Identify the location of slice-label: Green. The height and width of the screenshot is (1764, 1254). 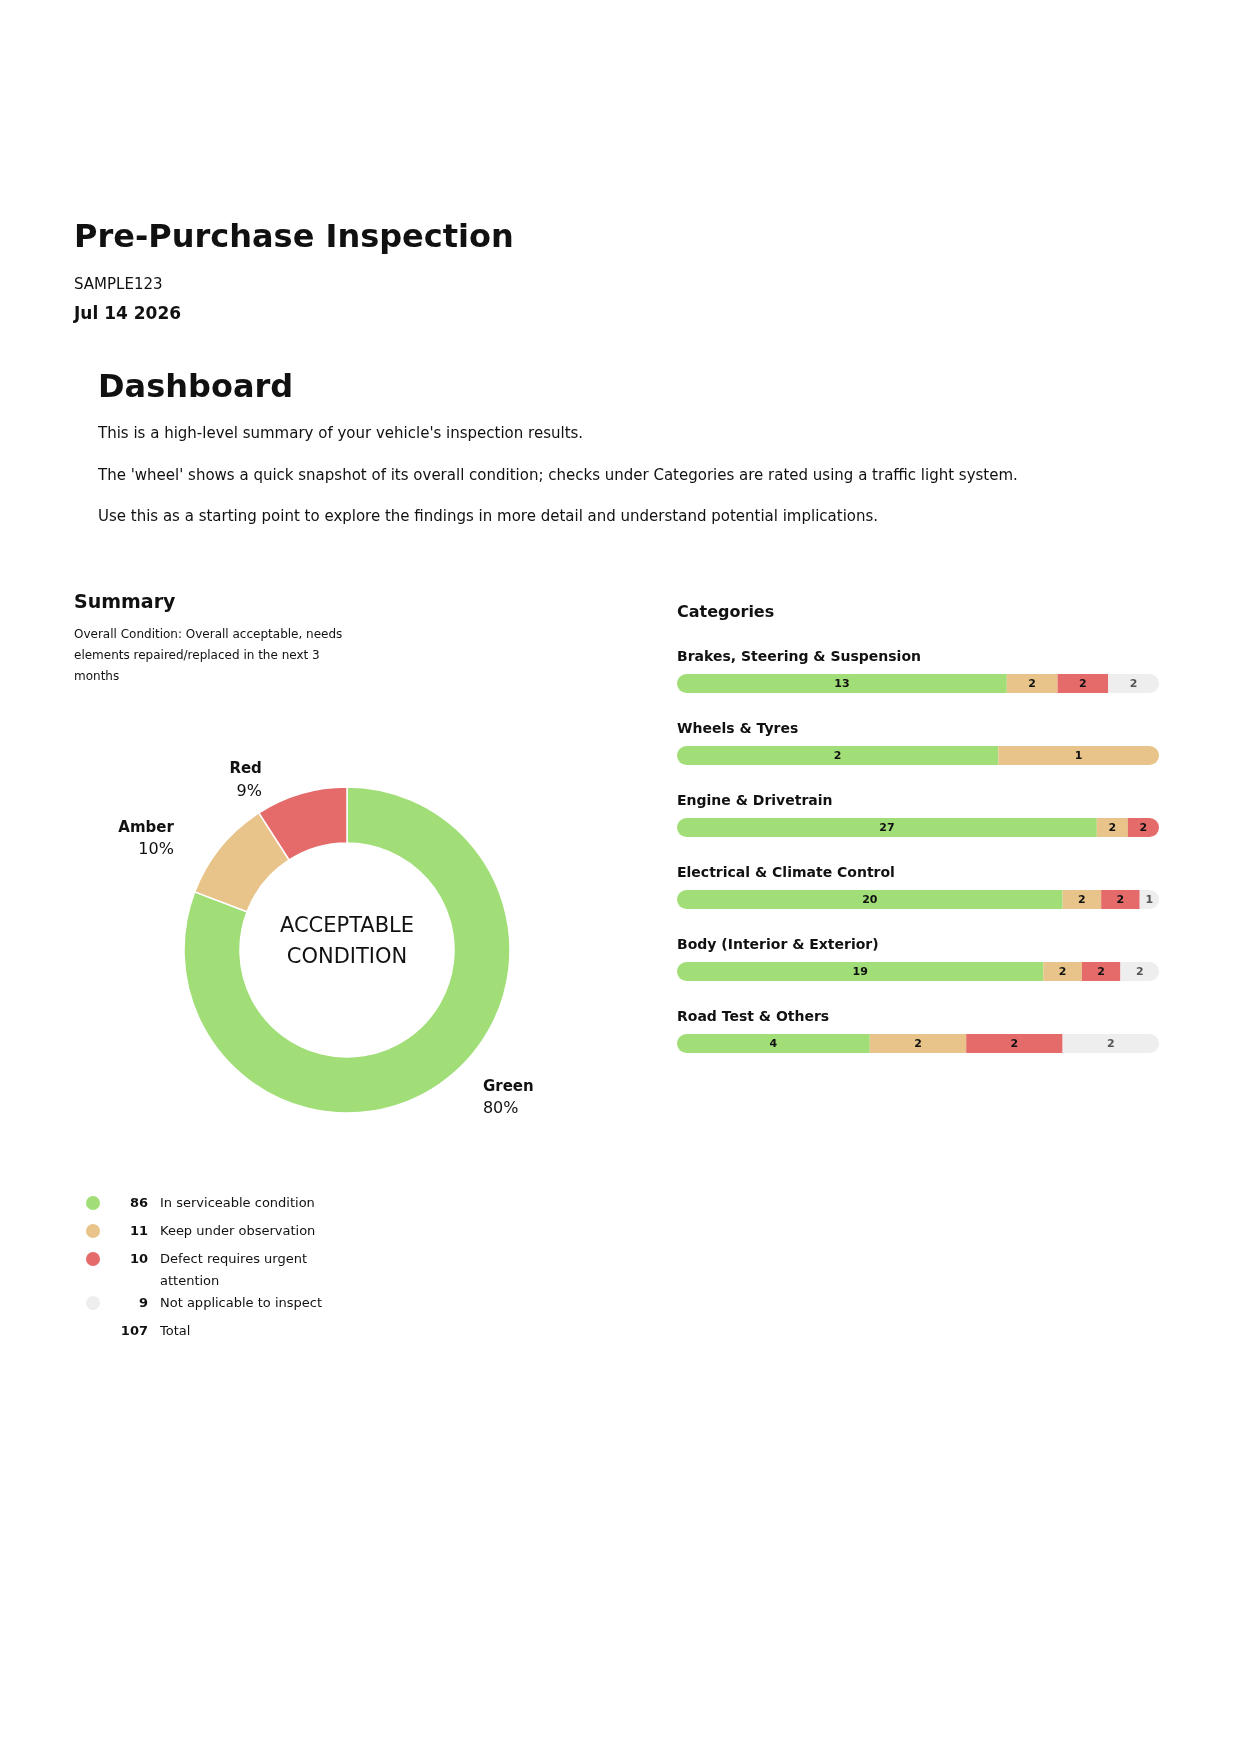
(508, 1085).